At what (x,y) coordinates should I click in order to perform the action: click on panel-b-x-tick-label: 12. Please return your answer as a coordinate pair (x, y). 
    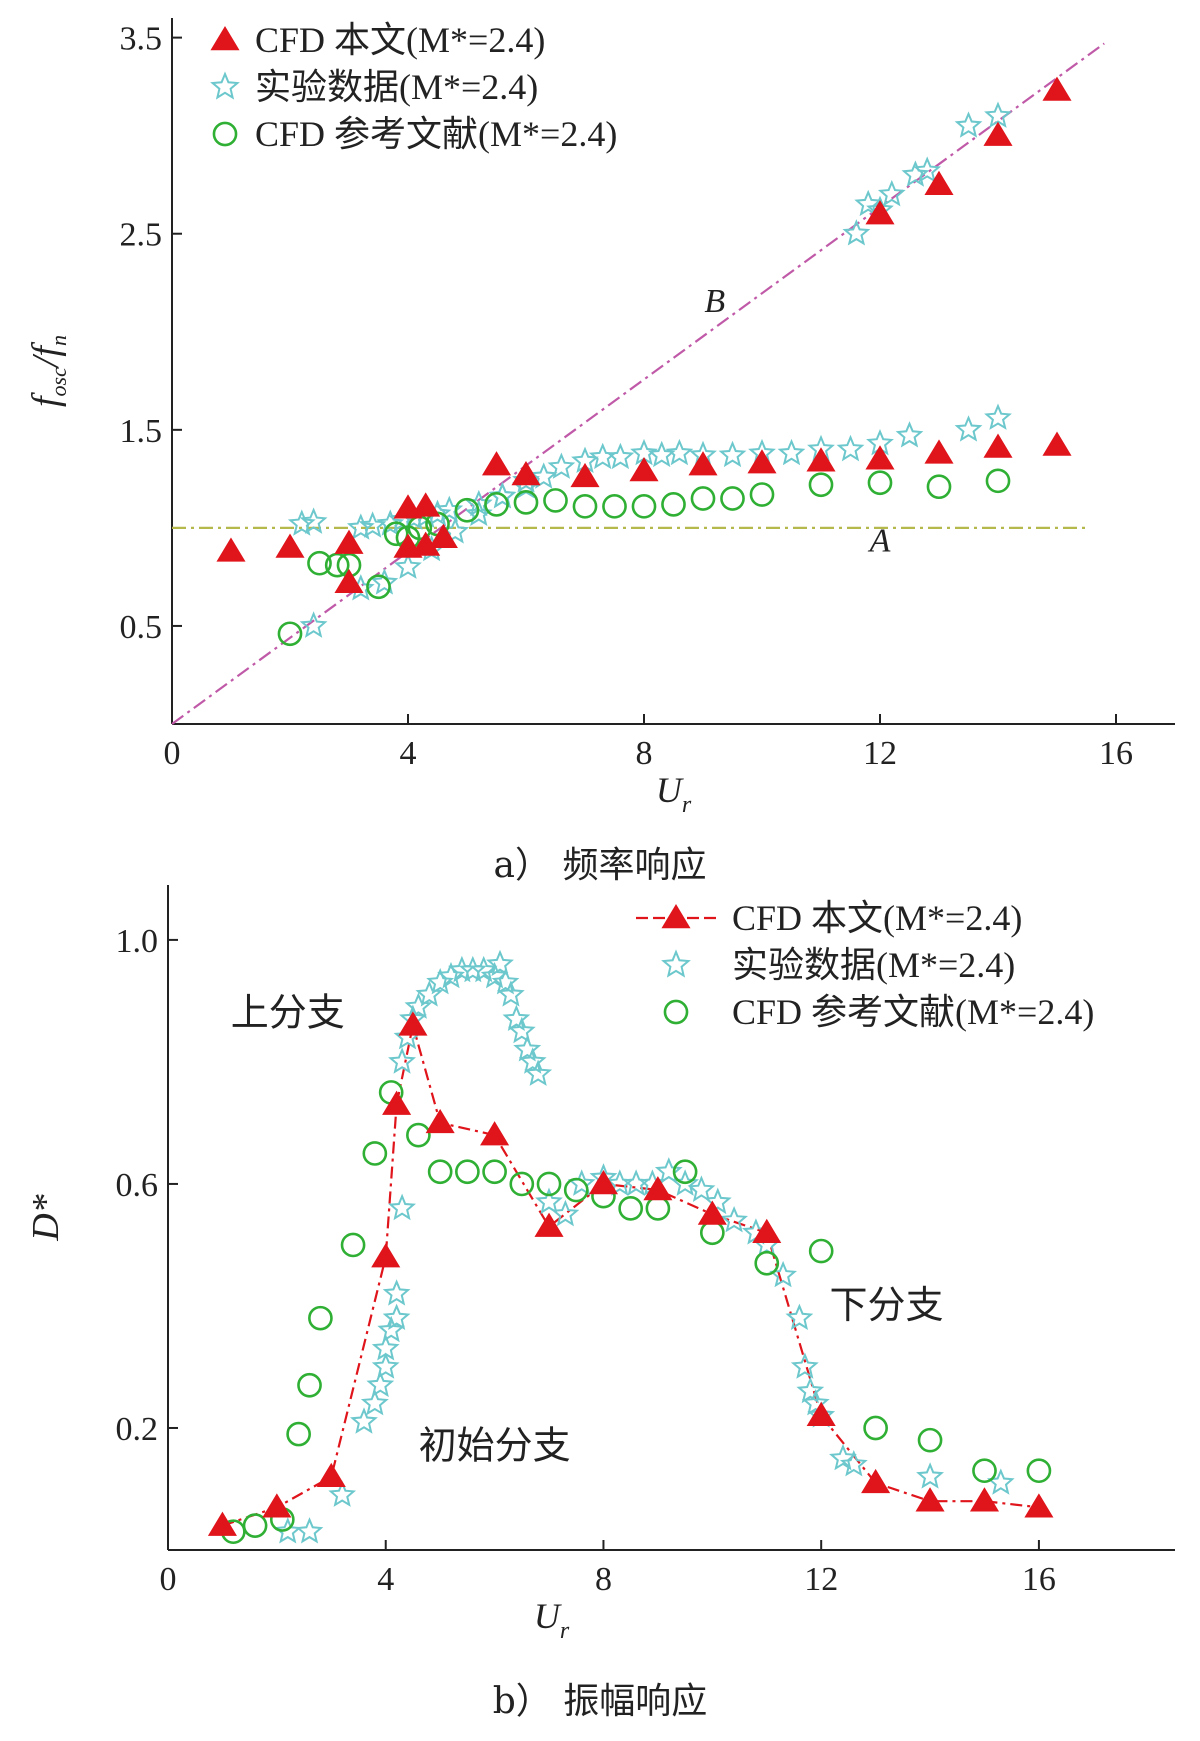
    Looking at the image, I should click on (821, 1579).